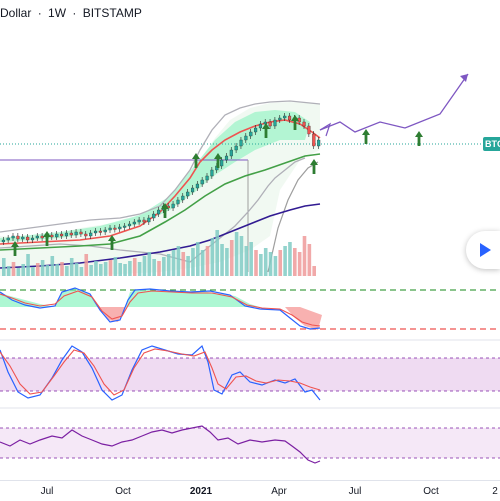 The image size is (500, 501). I want to click on time-axis-label: 2021, so click(201, 491).